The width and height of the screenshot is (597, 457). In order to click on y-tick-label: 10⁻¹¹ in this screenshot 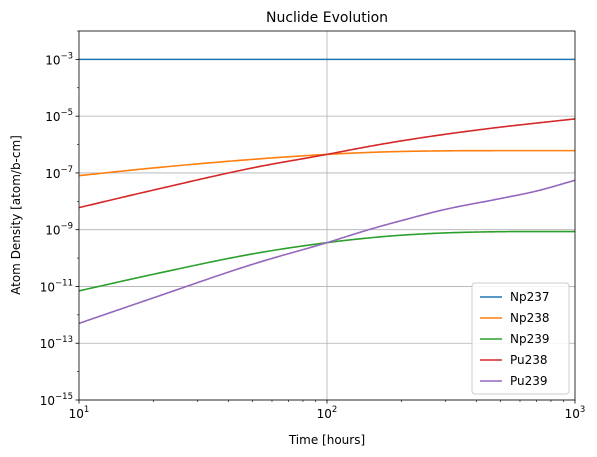, I will do `click(56, 286)`.